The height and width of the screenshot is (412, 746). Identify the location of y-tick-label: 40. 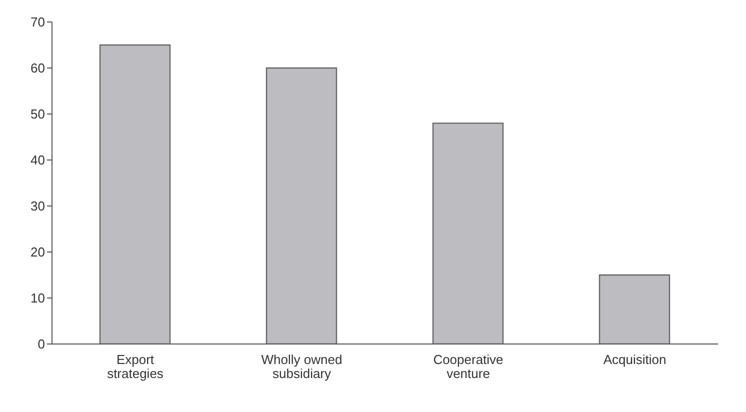
(37, 160).